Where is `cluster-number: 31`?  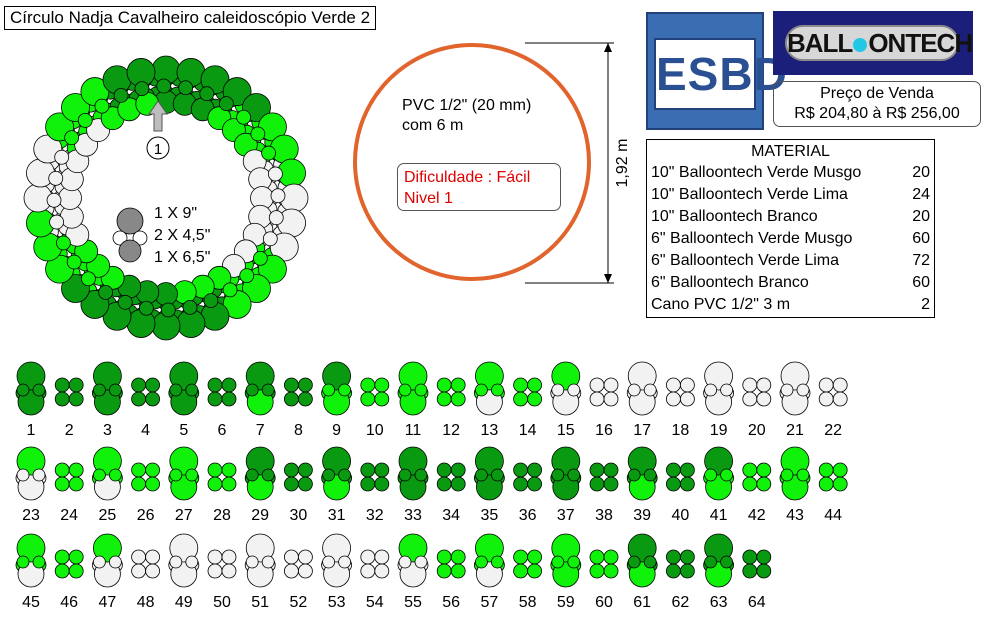
cluster-number: 31 is located at coordinates (336, 515).